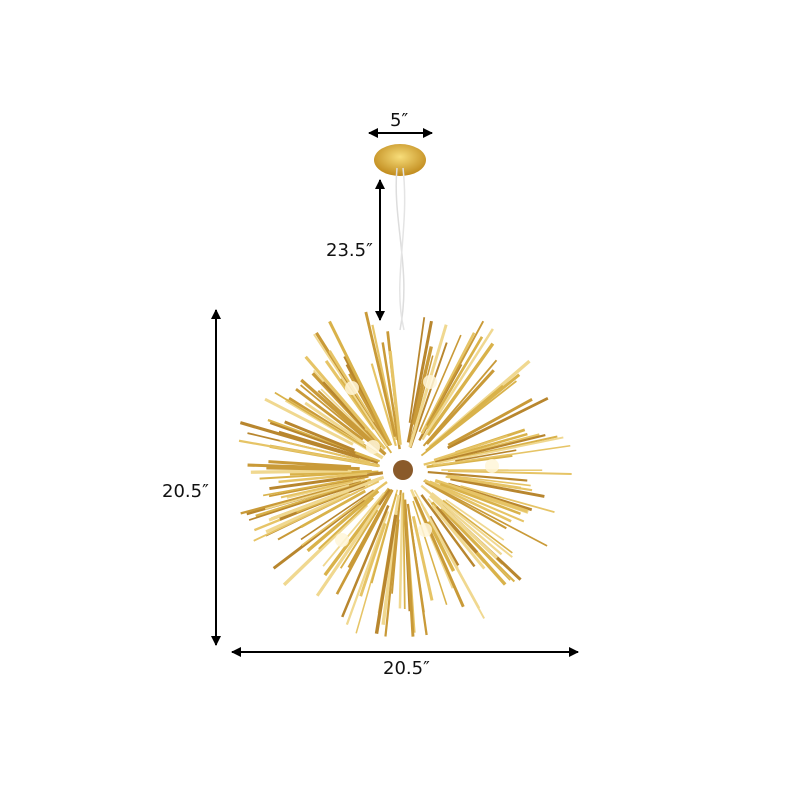 The width and height of the screenshot is (800, 800). I want to click on width-label: 20.5″, so click(406, 668).